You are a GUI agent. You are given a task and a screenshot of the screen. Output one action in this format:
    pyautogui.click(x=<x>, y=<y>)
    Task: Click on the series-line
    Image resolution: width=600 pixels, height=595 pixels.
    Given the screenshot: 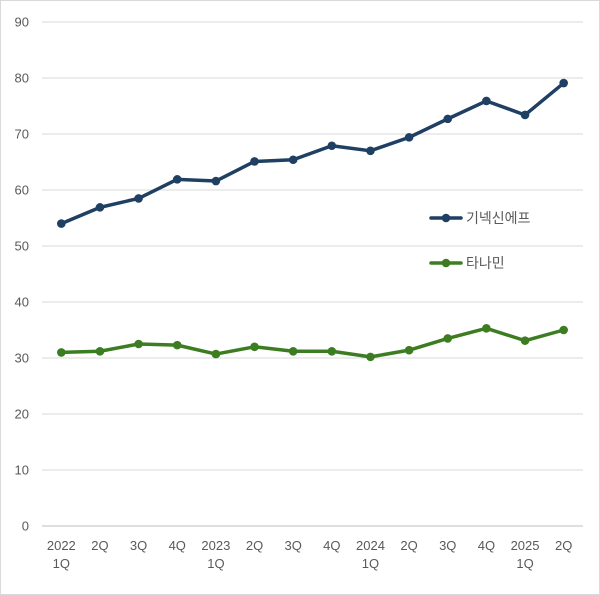 What is the action you would take?
    pyautogui.click(x=312, y=342)
    